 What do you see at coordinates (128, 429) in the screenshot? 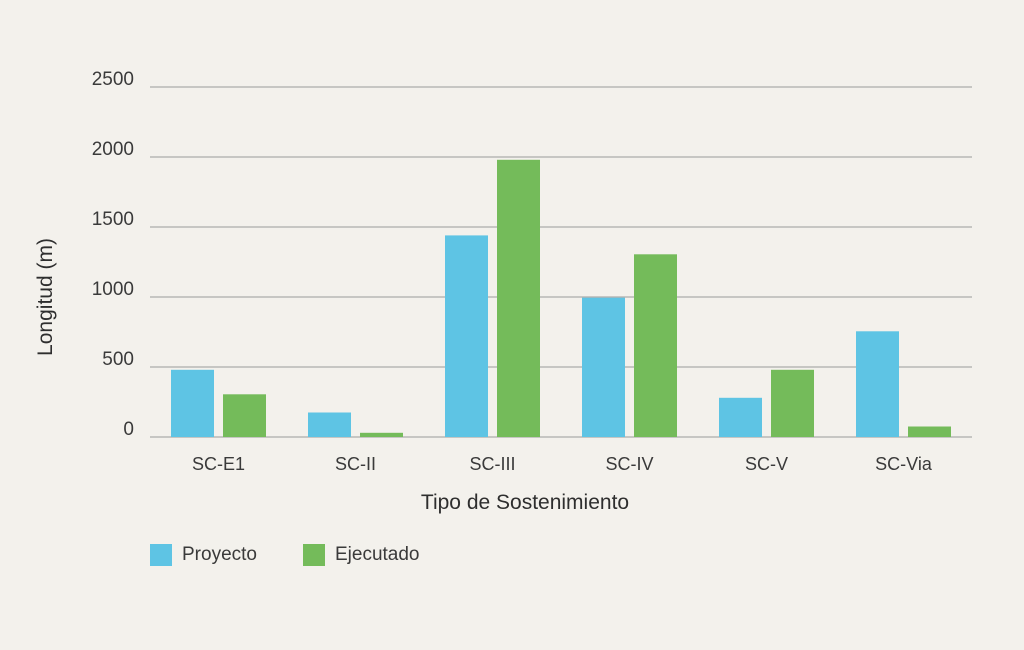
I see `y-tick-0: 0` at bounding box center [128, 429].